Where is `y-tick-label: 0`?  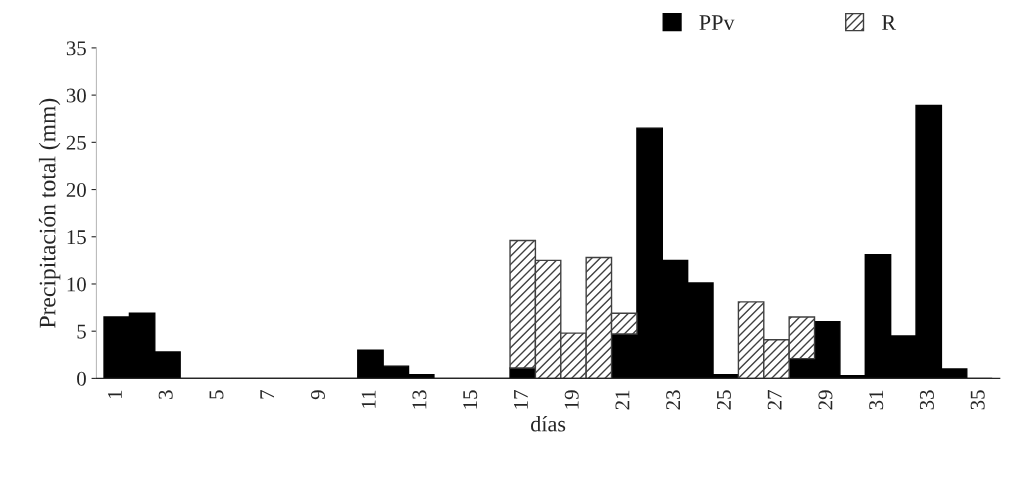
y-tick-label: 0 is located at coordinates (81, 378).